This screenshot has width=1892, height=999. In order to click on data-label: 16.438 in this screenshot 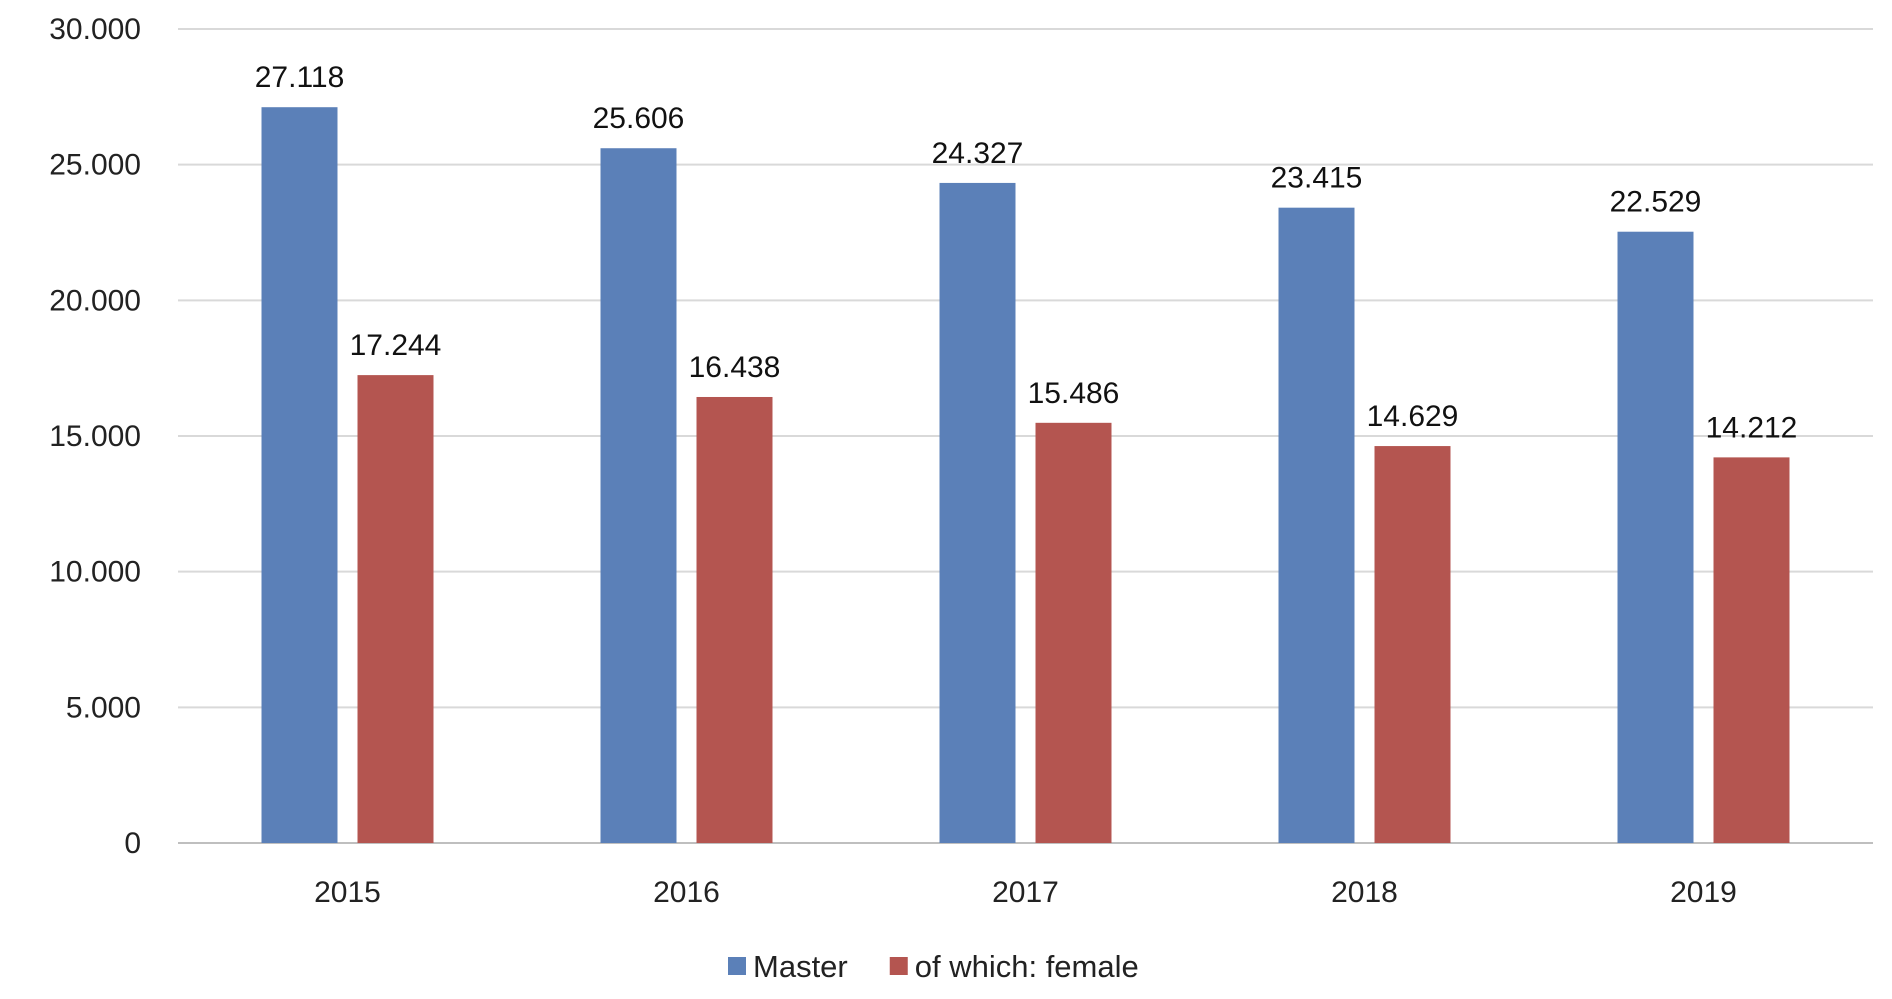, I will do `click(735, 367)`.